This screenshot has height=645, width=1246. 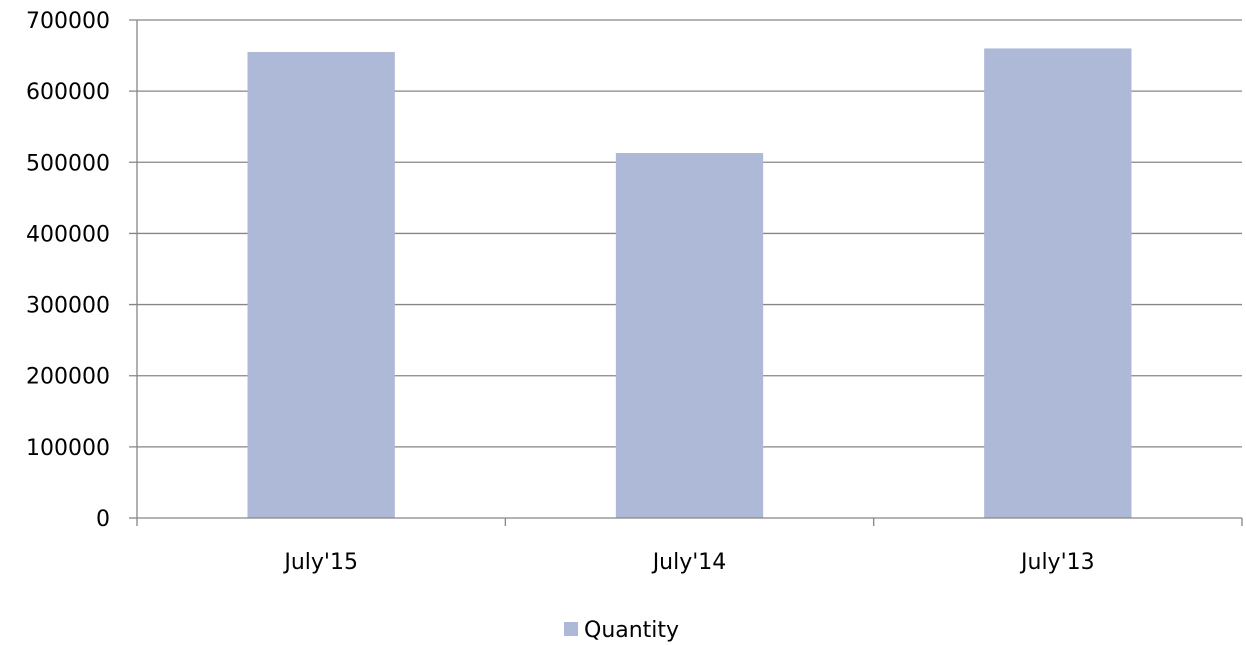 What do you see at coordinates (320, 562) in the screenshot?
I see `x-tick-label: July'15` at bounding box center [320, 562].